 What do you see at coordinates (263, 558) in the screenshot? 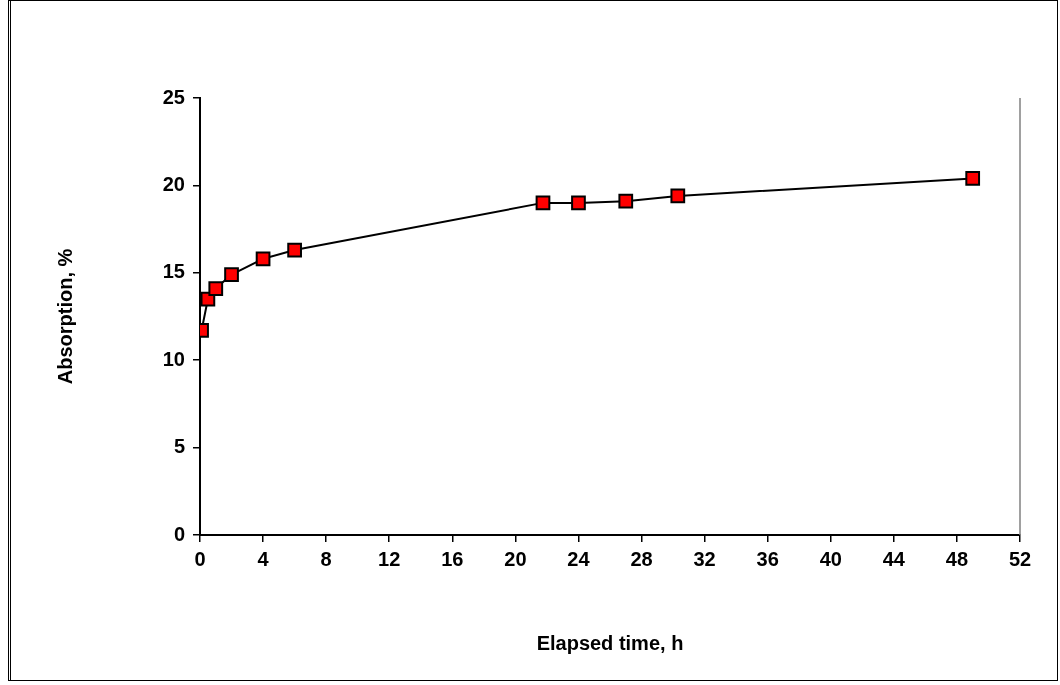
I see `x-tick-label: 4` at bounding box center [263, 558].